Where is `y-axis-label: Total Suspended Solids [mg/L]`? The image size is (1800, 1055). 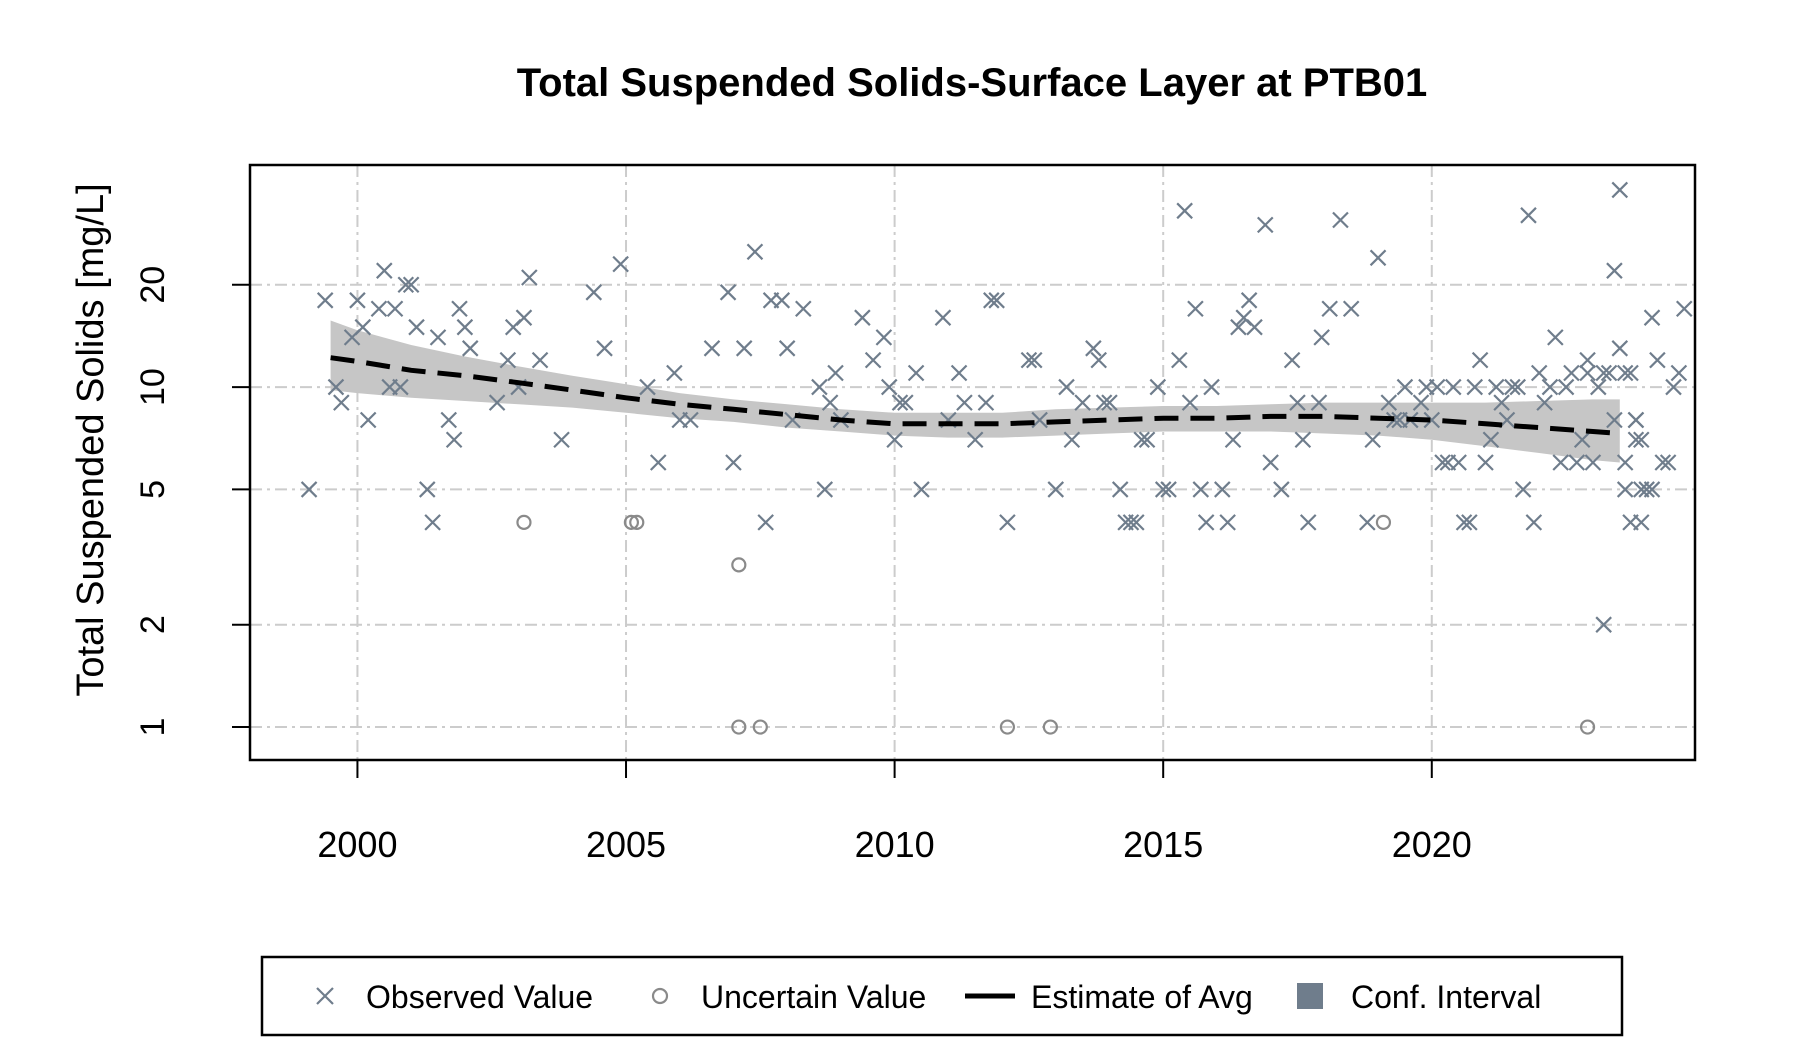
y-axis-label: Total Suspended Solids [mg/L] is located at coordinates (91, 439).